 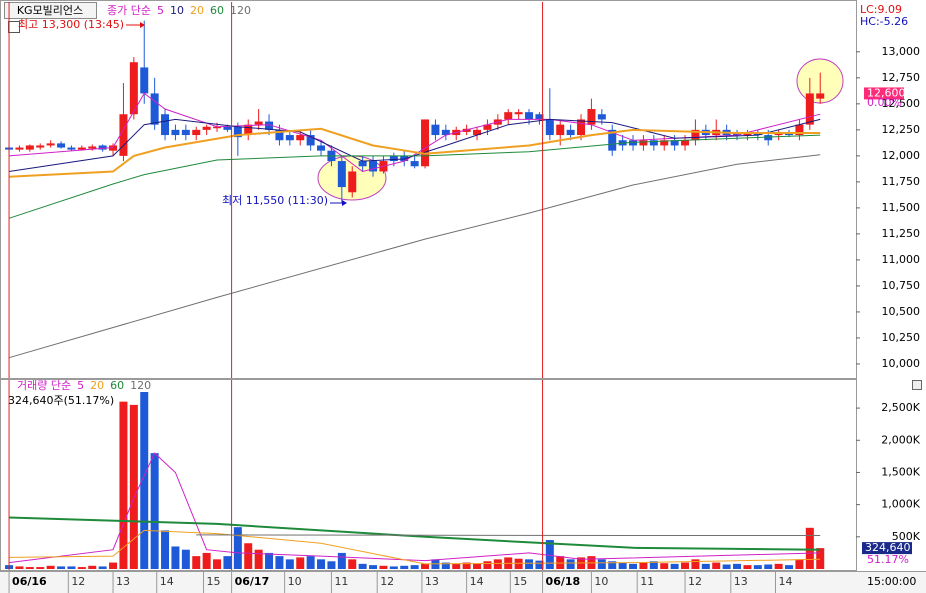 What do you see at coordinates (50, 10) in the screenshot?
I see `symbol-tab` at bounding box center [50, 10].